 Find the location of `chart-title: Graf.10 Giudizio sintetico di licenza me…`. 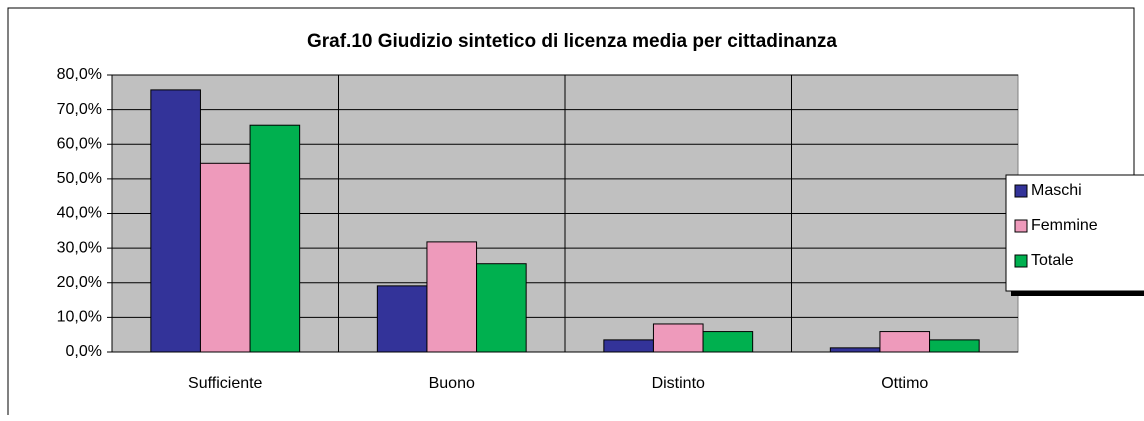

chart-title: Graf.10 Giudizio sintetico di licenza me… is located at coordinates (572, 41).